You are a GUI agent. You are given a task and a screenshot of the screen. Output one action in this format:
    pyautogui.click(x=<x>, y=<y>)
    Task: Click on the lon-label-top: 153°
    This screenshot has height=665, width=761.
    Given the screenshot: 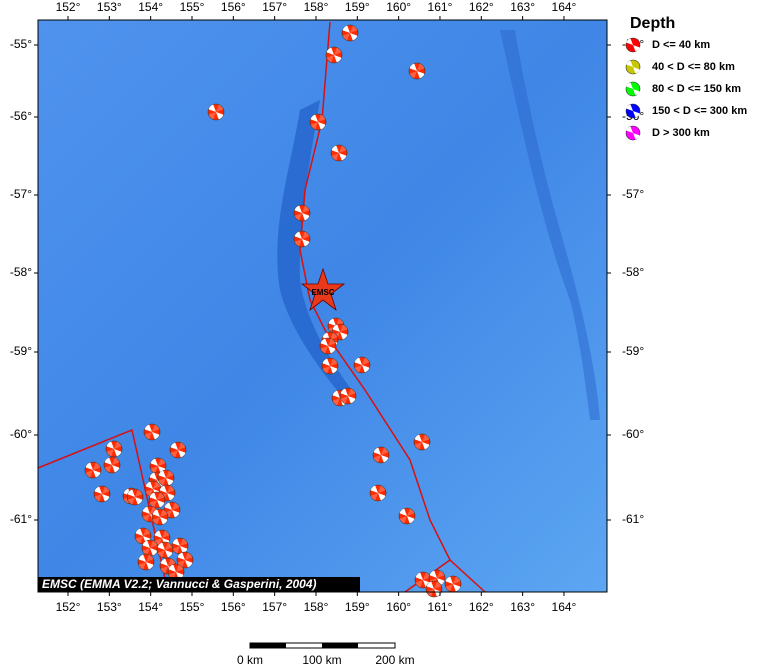 What is the action you would take?
    pyautogui.click(x=109, y=7)
    